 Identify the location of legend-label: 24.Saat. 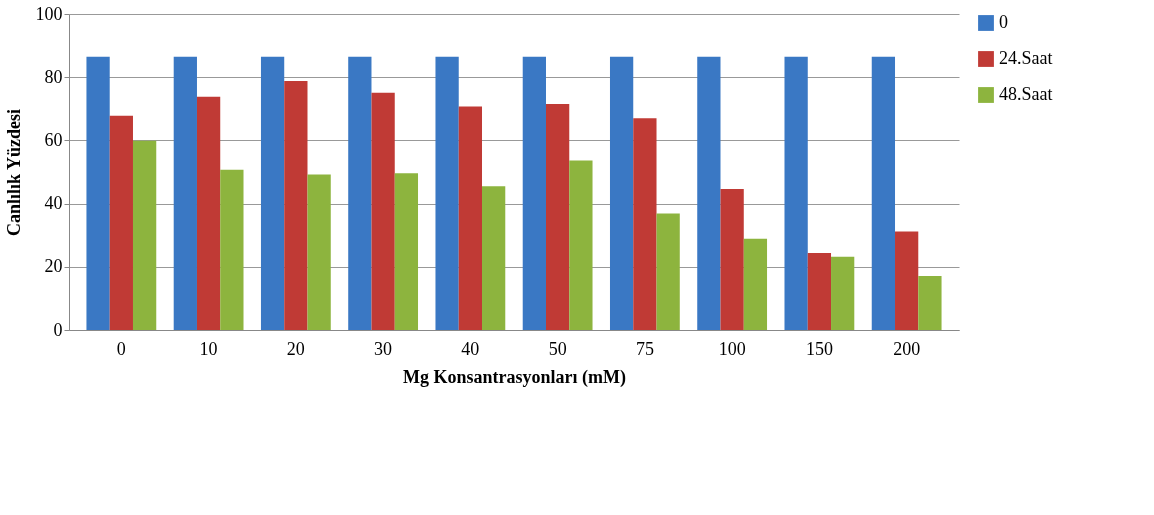
(1026, 58).